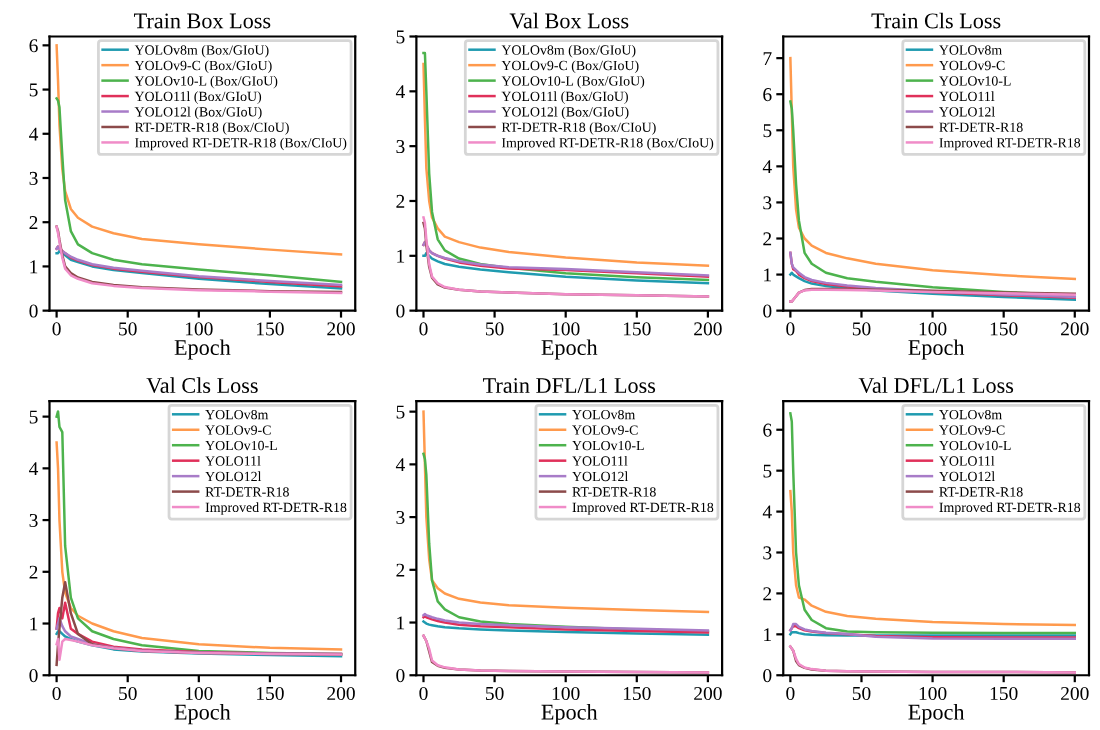 The height and width of the screenshot is (730, 1100). I want to click on chart-title: Val Cls Loss, so click(202, 385).